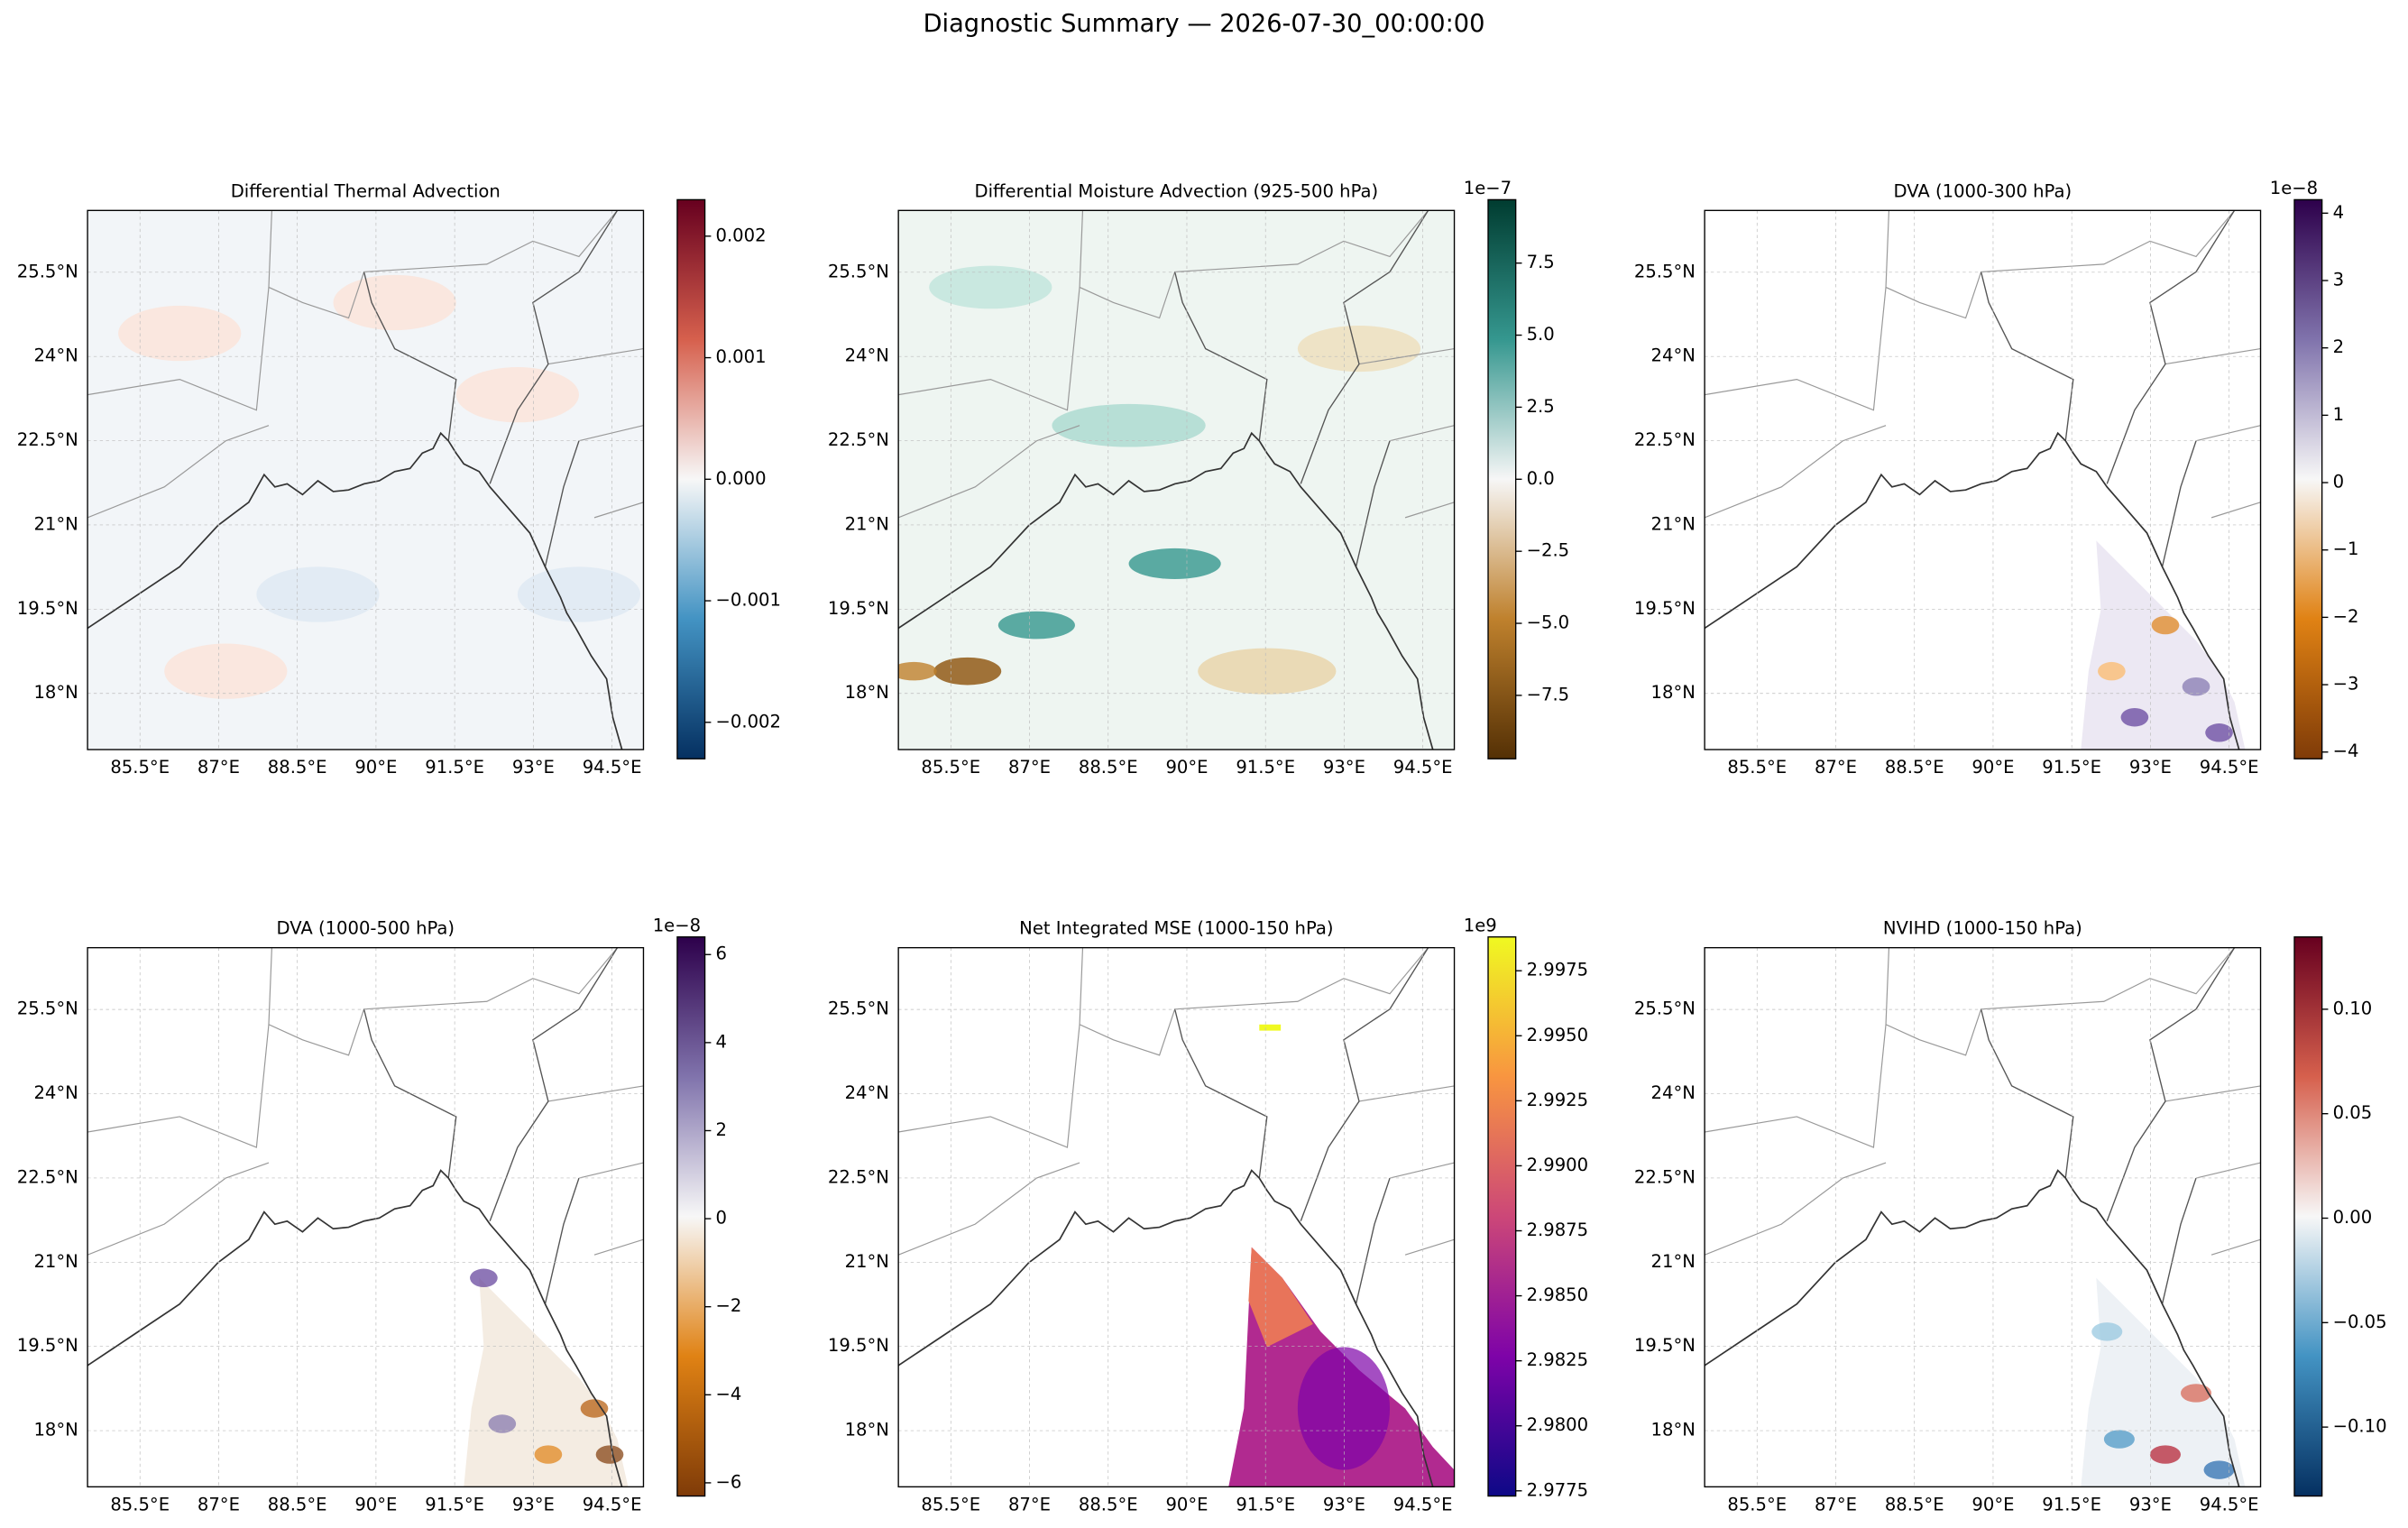  Describe the element at coordinates (2353, 1112) in the screenshot. I see `colorbar-tick-label: 0.05` at that location.